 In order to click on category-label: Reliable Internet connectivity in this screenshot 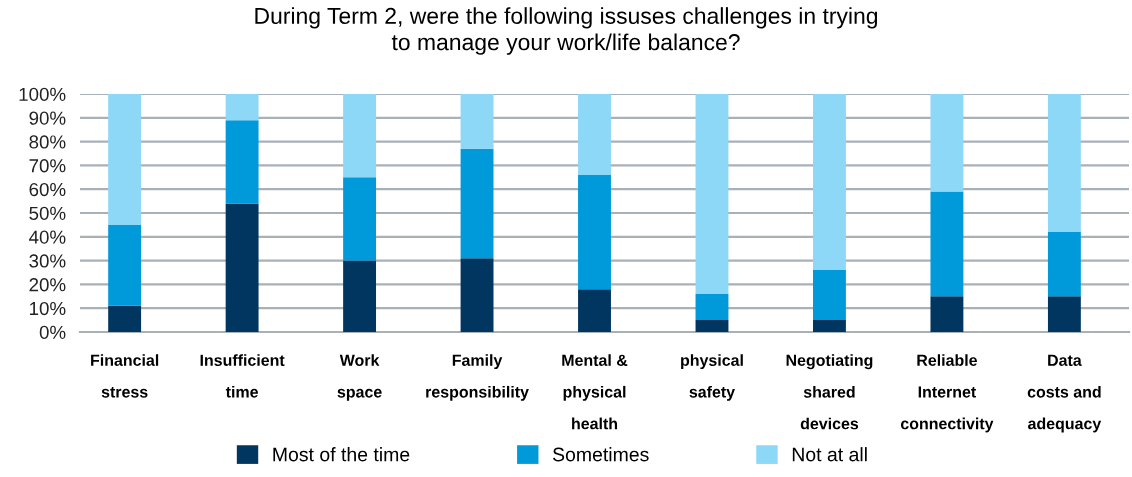, I will do `click(947, 393)`.